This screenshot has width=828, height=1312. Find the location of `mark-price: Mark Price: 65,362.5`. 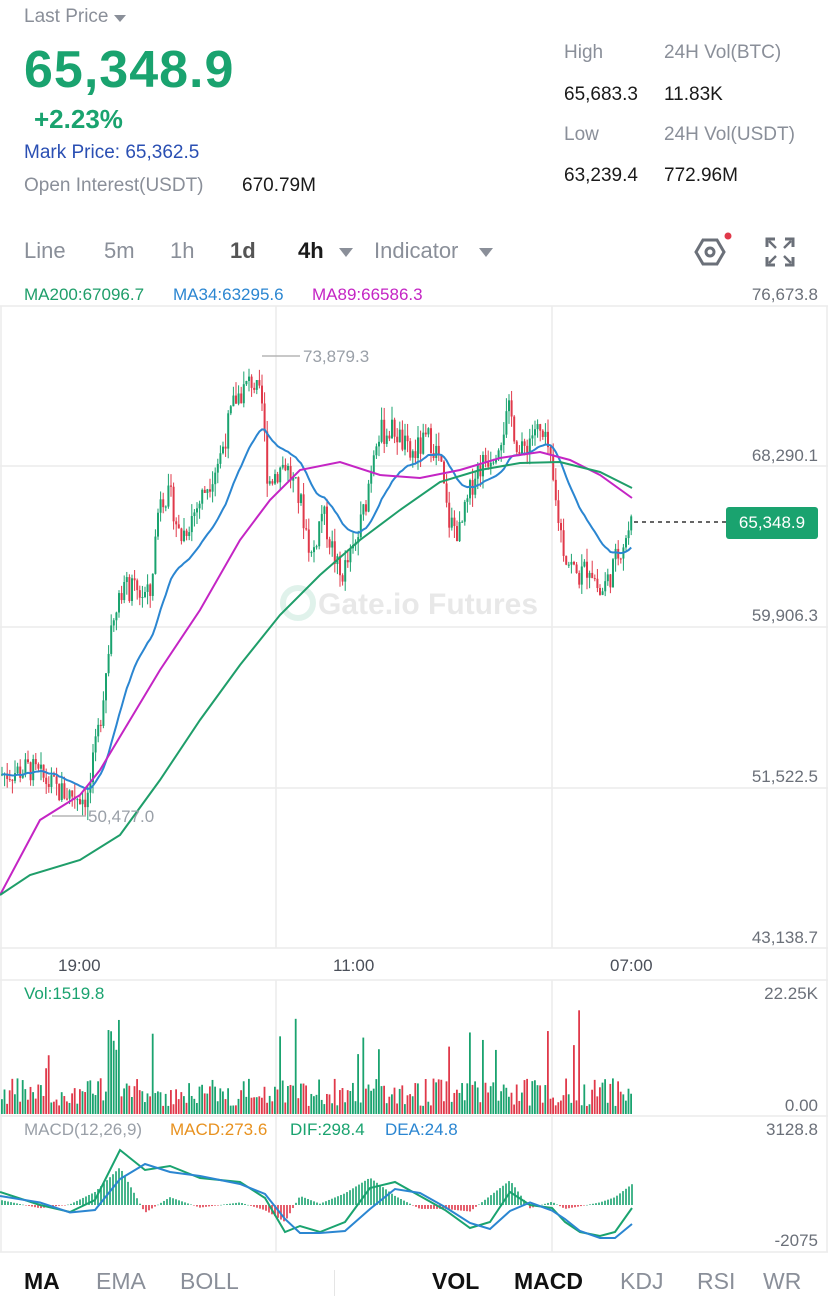

mark-price: Mark Price: 65,362.5 is located at coordinates (112, 152).